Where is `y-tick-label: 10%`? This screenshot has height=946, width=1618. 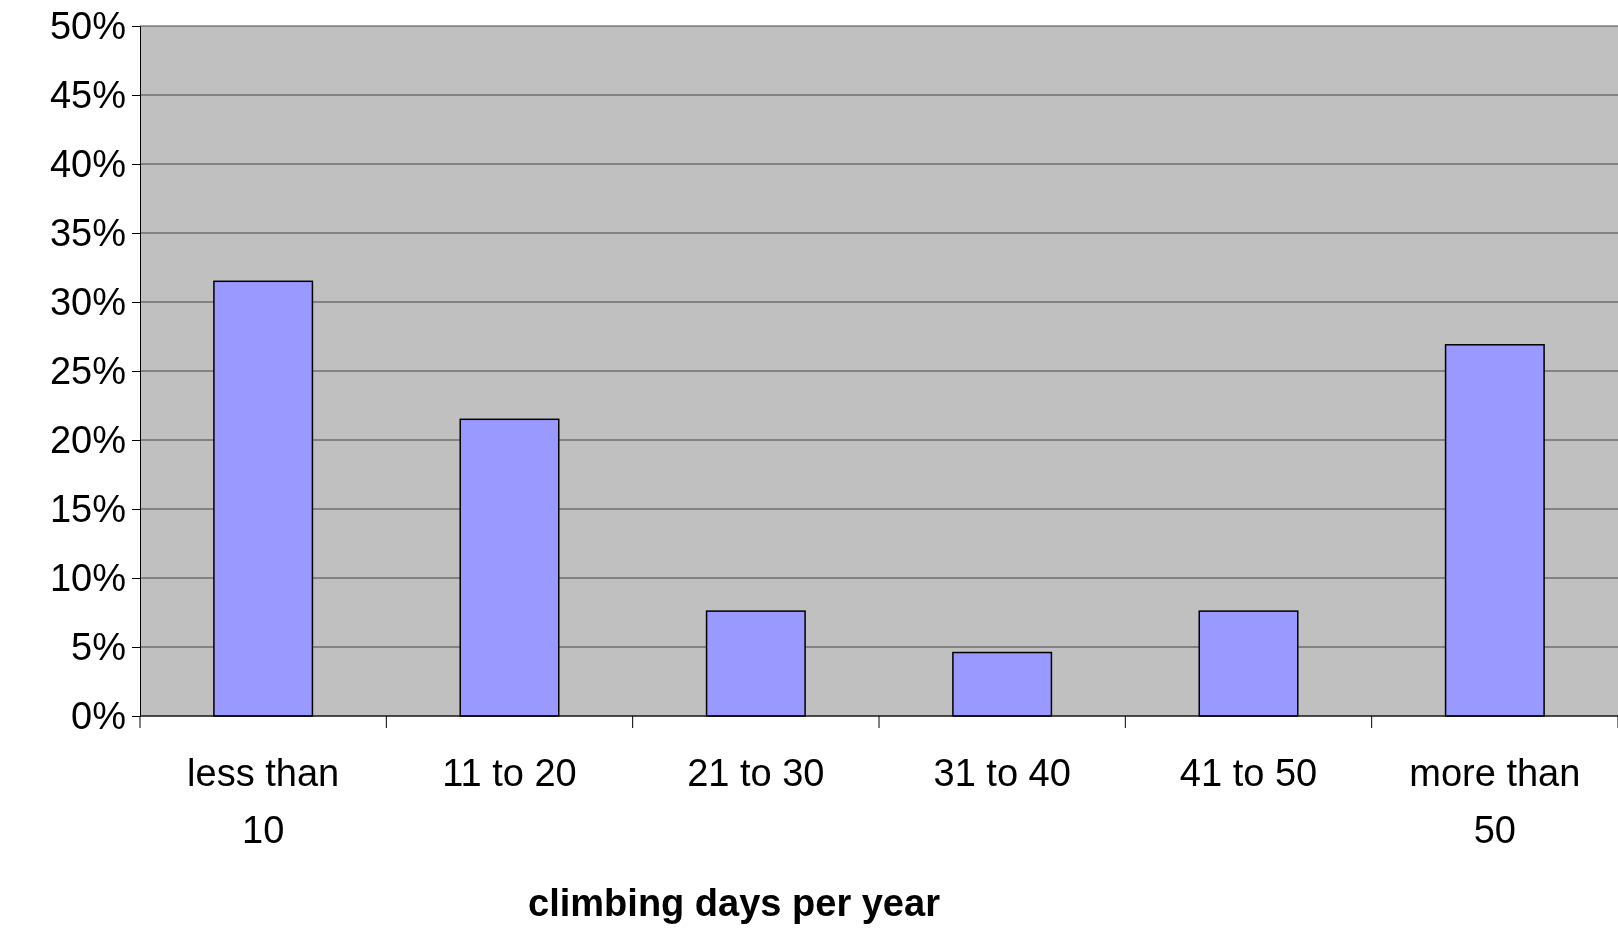
y-tick-label: 10% is located at coordinates (87, 577).